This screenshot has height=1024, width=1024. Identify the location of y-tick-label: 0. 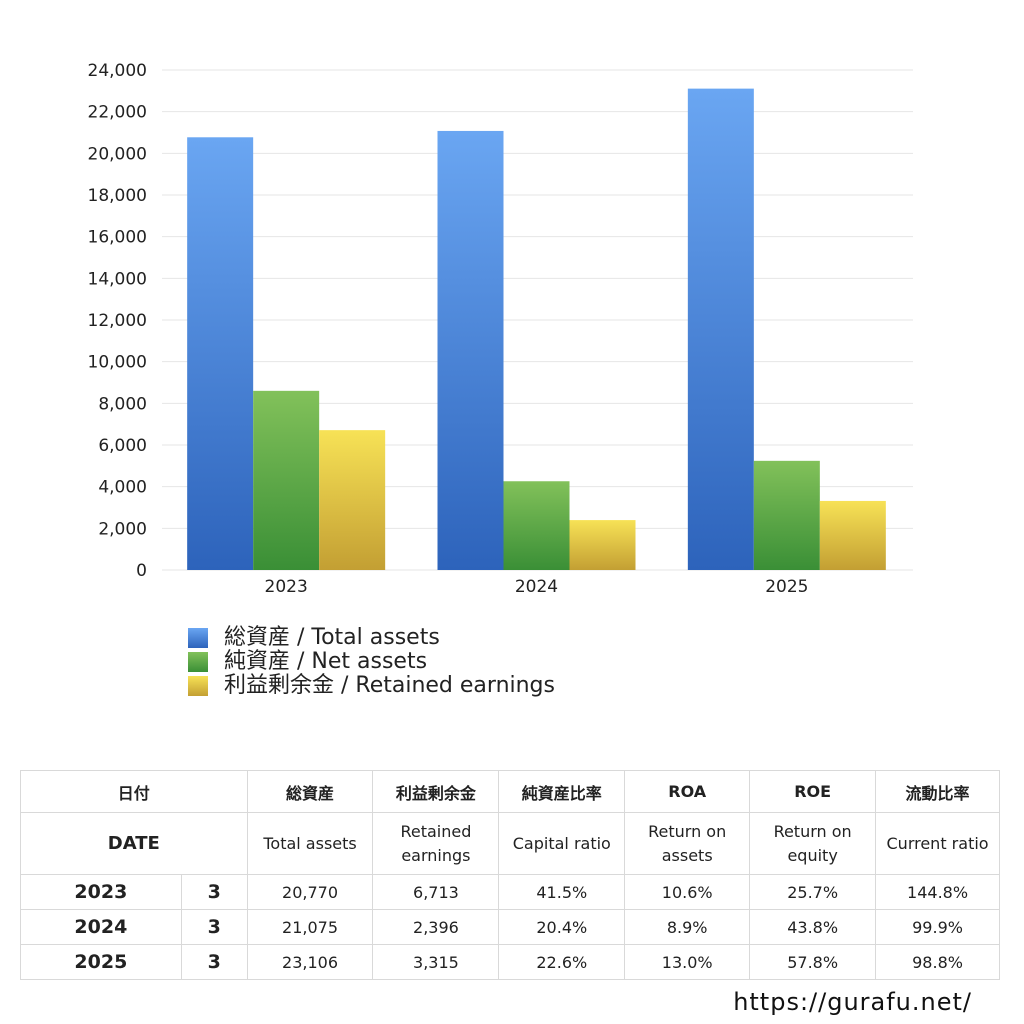
(141, 571).